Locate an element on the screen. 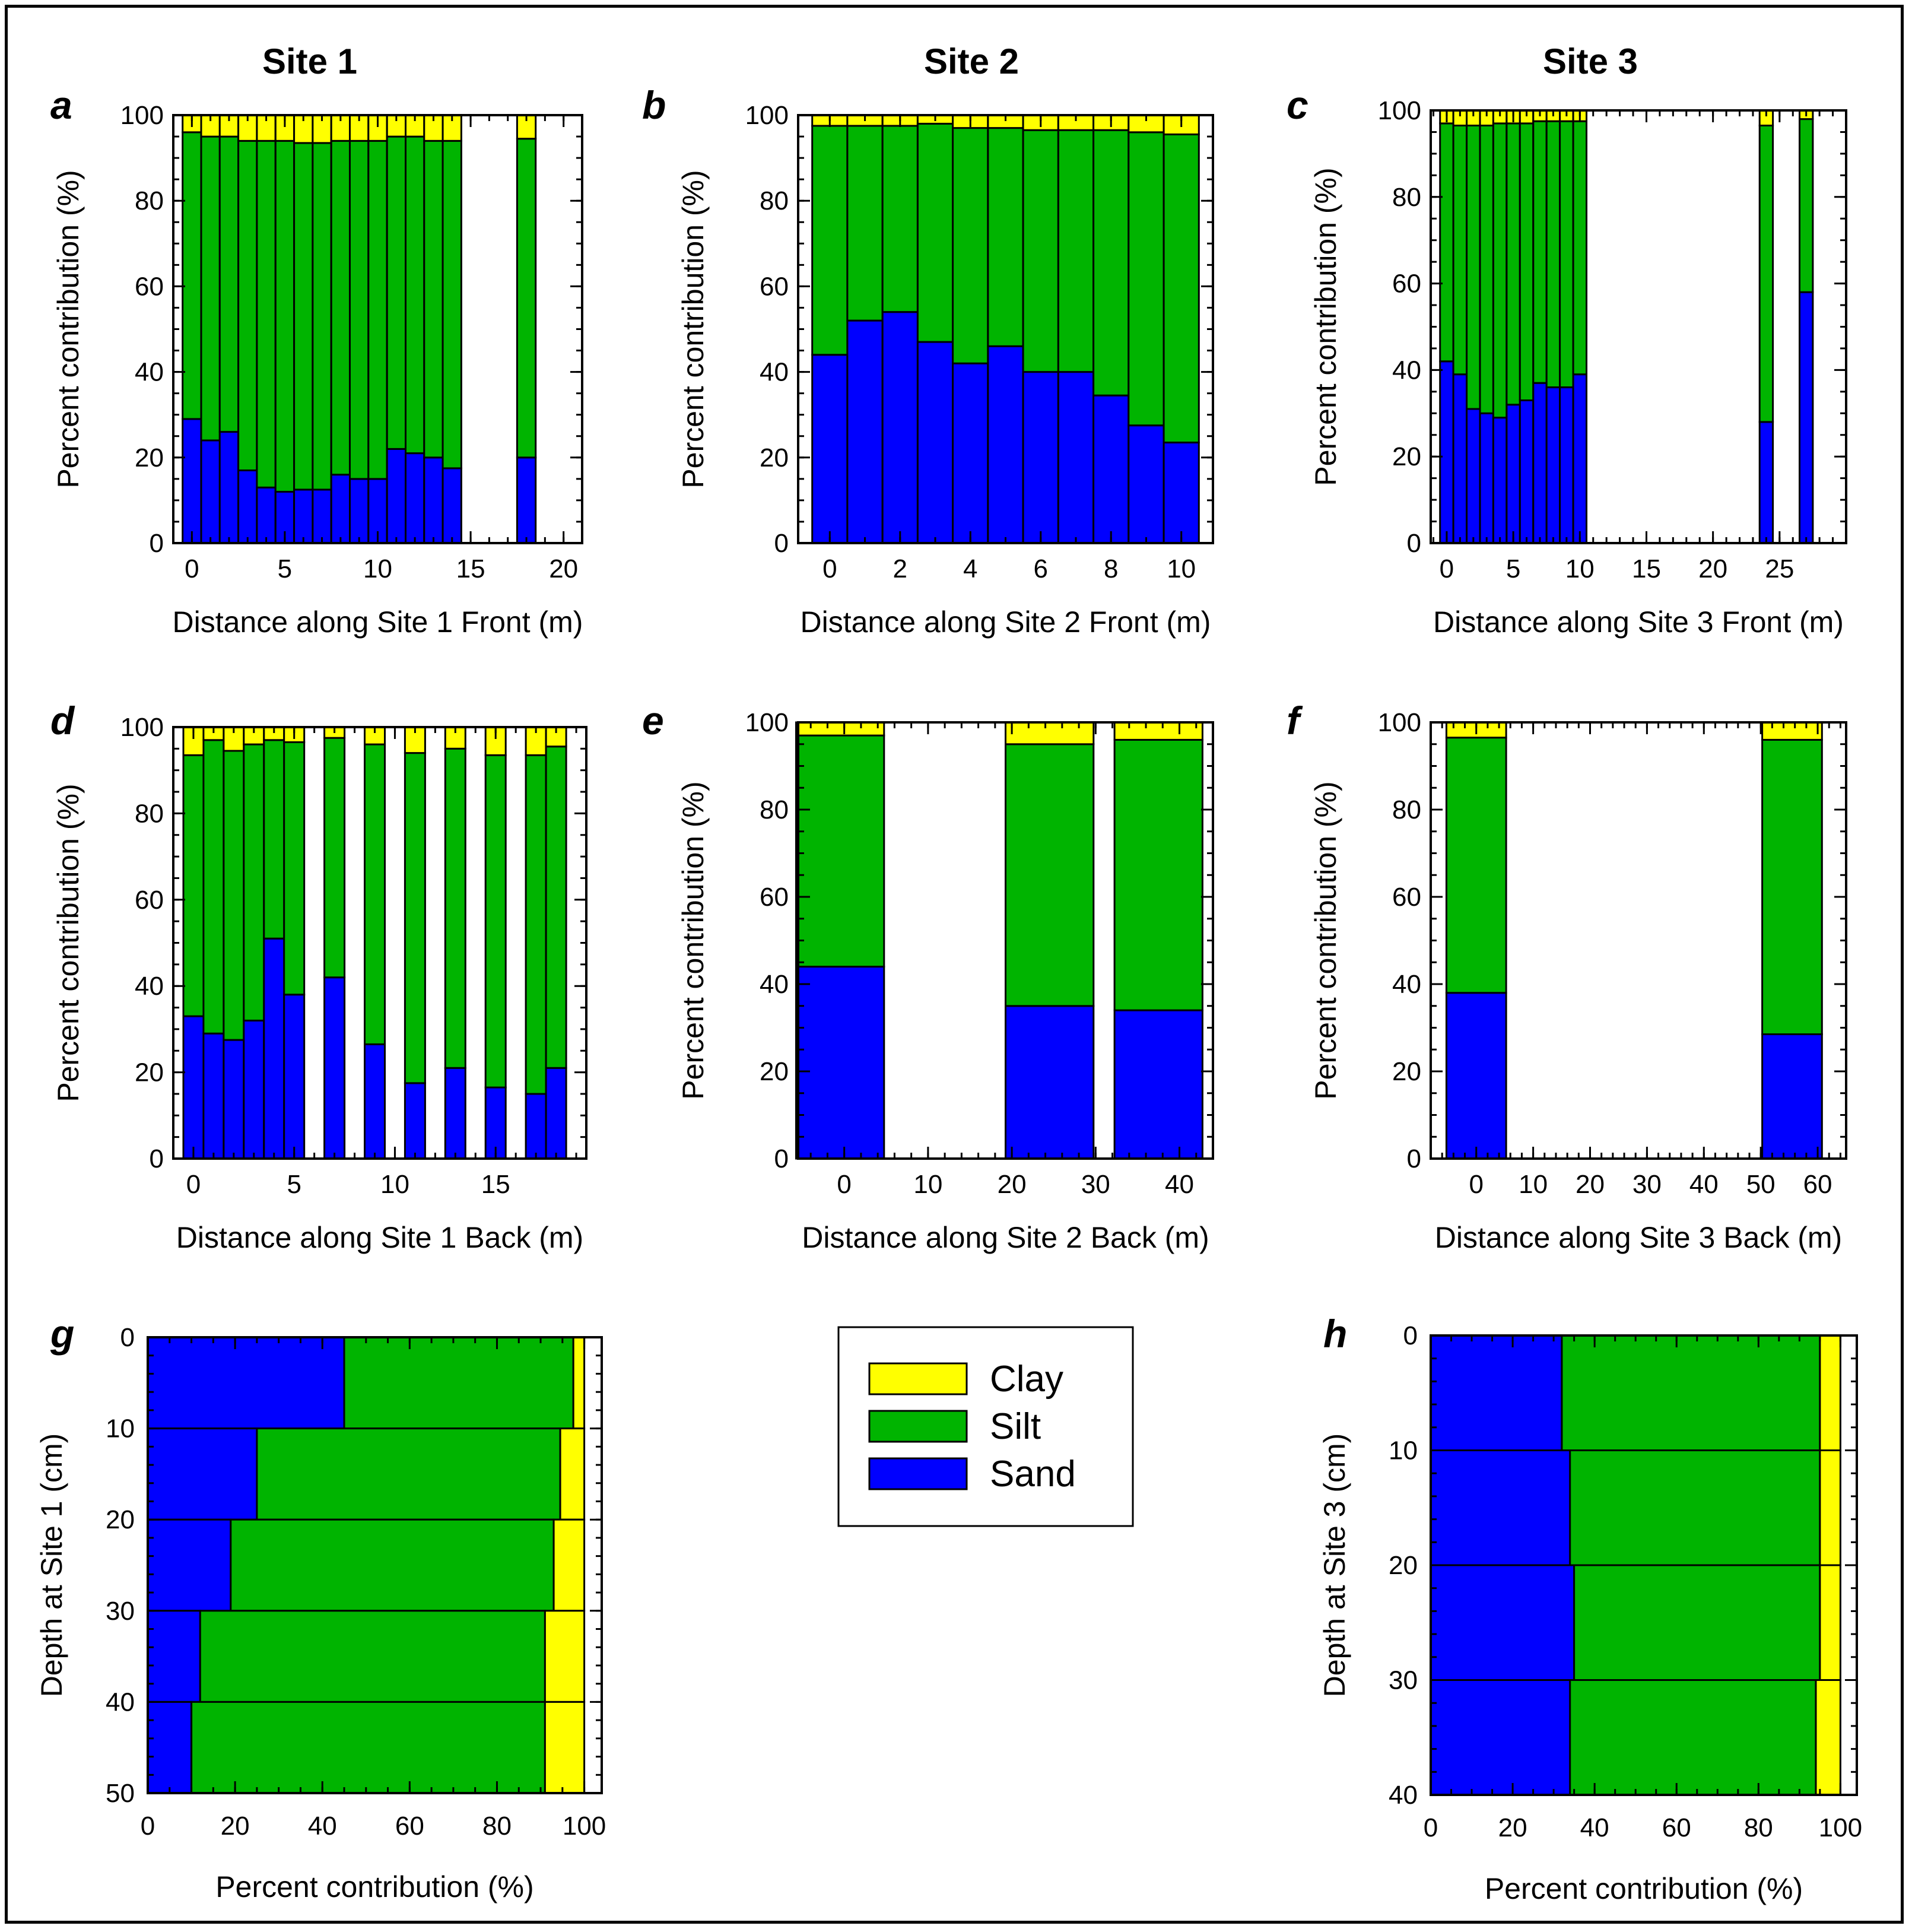 Image resolution: width=1912 pixels, height=1932 pixels. bar-c-7-silt is located at coordinates (1540, 252).